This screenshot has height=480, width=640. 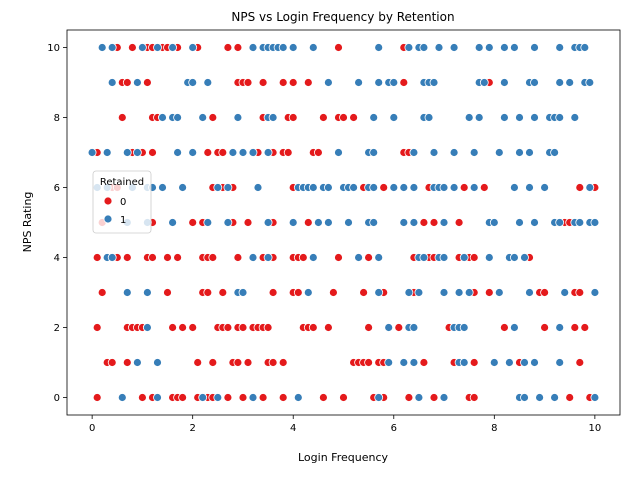 What do you see at coordinates (594, 428) in the screenshot?
I see `x-tick-label-10: 10` at bounding box center [594, 428].